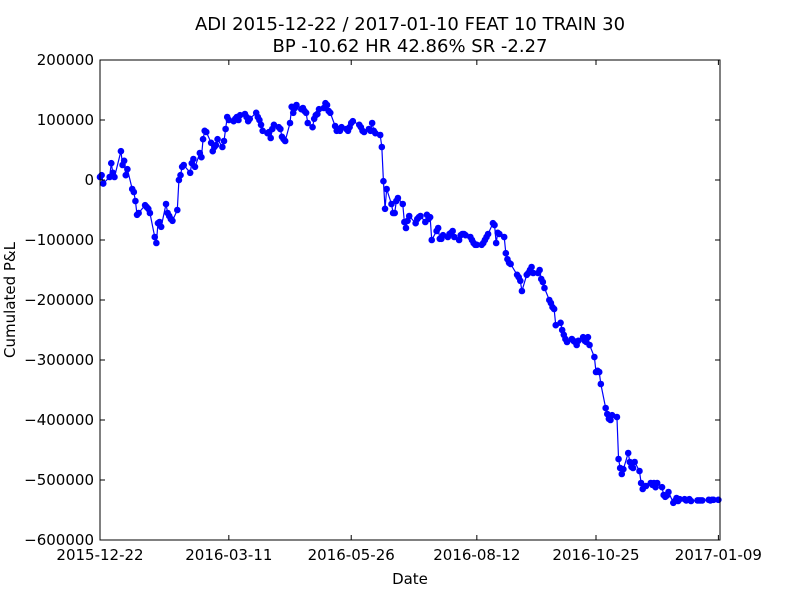 The height and width of the screenshot is (604, 800). What do you see at coordinates (59, 540) in the screenshot?
I see `y-tick-label: −600000` at bounding box center [59, 540].